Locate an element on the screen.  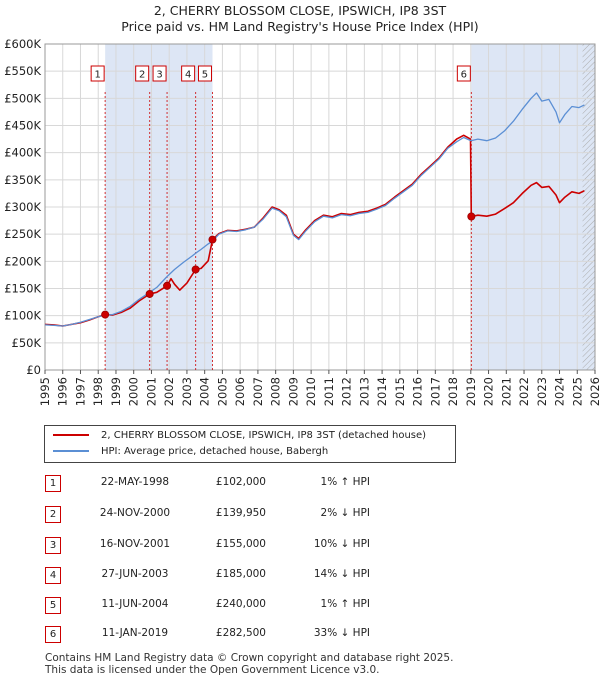
x-tick-label: 2010 is located at coordinates (311, 391).